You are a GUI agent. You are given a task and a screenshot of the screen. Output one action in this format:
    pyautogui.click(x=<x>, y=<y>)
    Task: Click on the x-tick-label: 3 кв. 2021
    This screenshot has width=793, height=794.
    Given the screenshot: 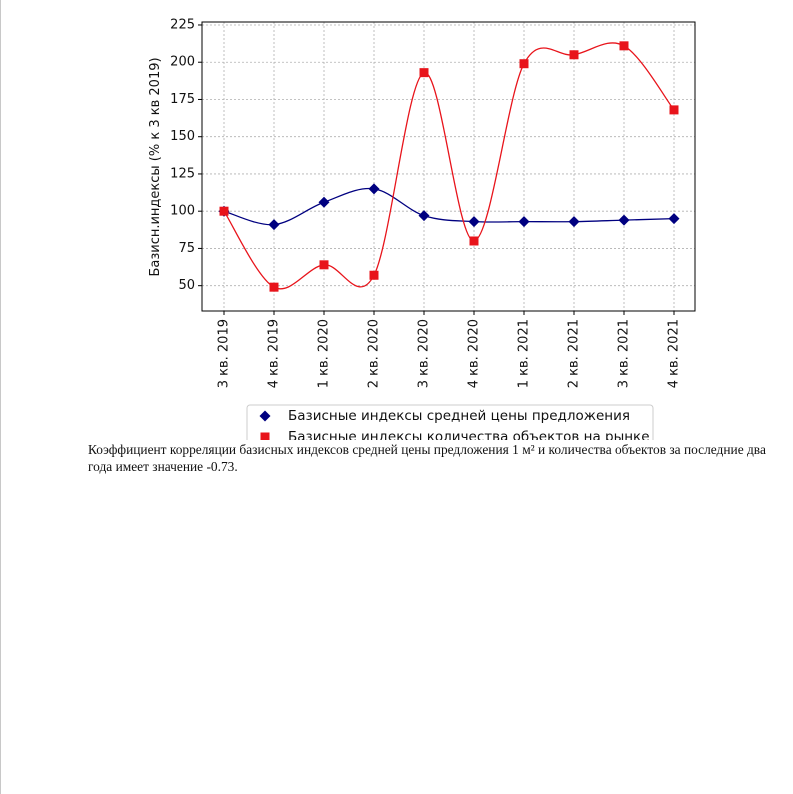 What is the action you would take?
    pyautogui.click(x=624, y=353)
    